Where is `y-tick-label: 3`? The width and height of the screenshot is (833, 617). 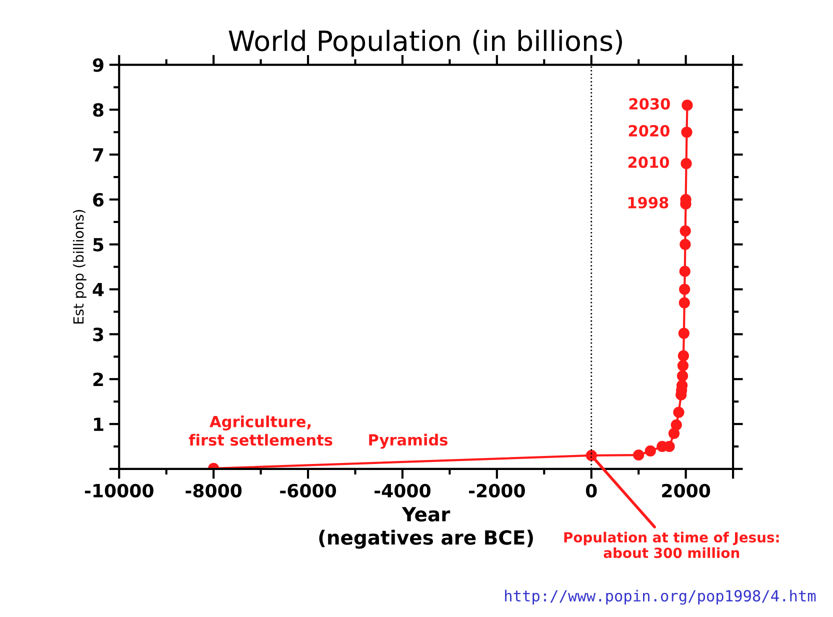 y-tick-label: 3 is located at coordinates (98, 335).